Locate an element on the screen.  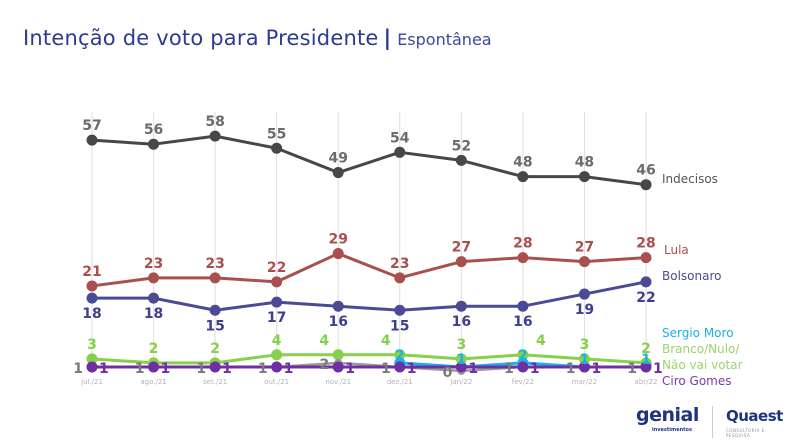
data-label: 4 is located at coordinates (324, 341).